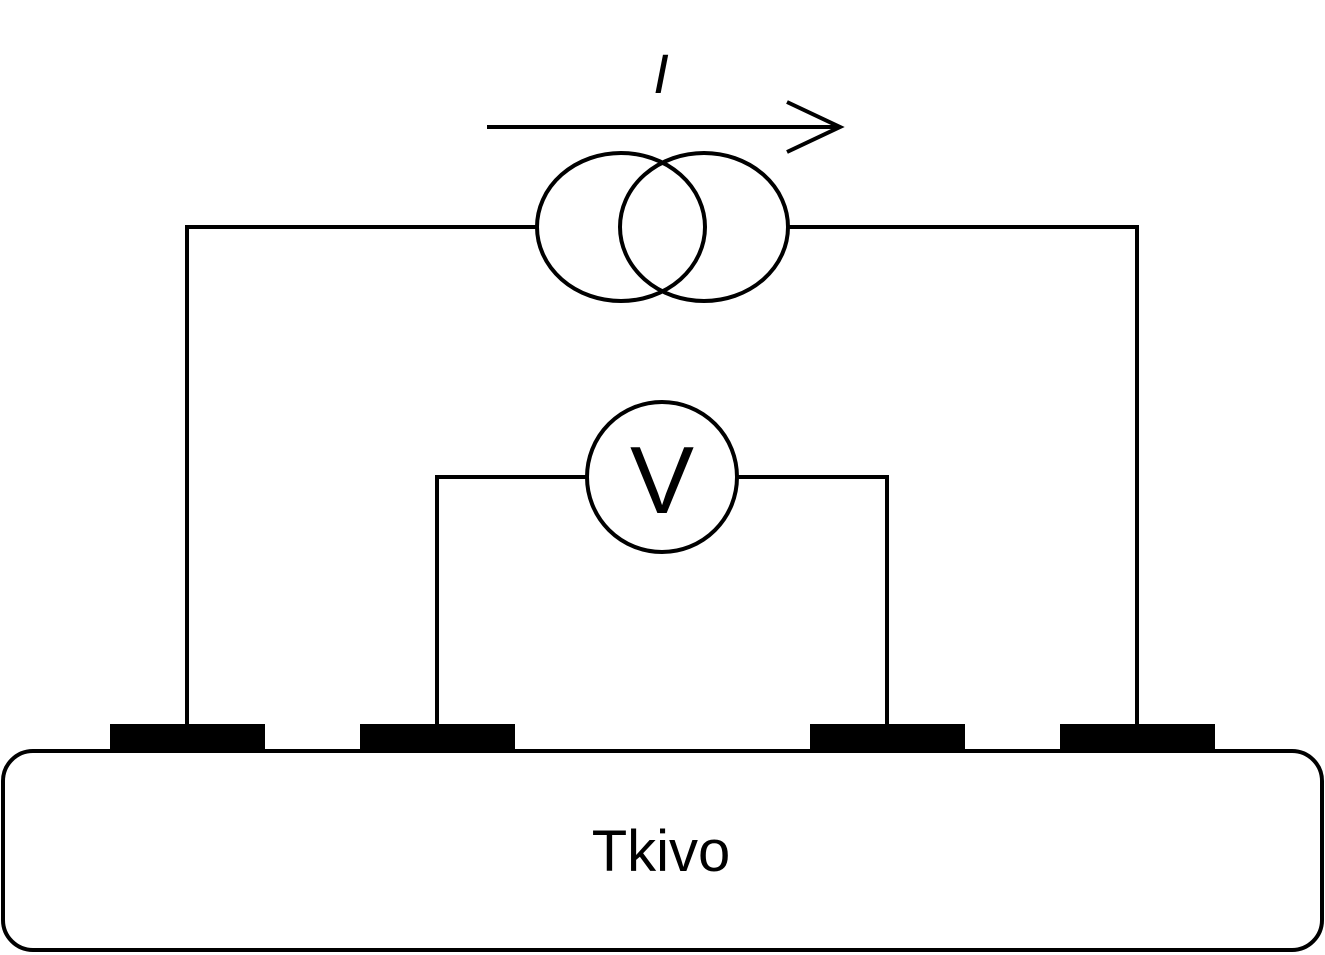 Image resolution: width=1325 pixels, height=955 pixels. What do you see at coordinates (813, 600) in the screenshot?
I see `inner-wire-right` at bounding box center [813, 600].